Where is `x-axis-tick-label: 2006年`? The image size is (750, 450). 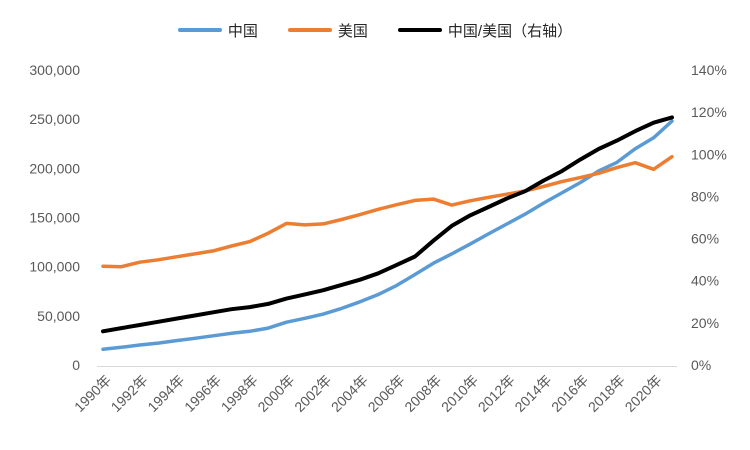
x-axis-tick-label: 2006年 is located at coordinates (386, 393).